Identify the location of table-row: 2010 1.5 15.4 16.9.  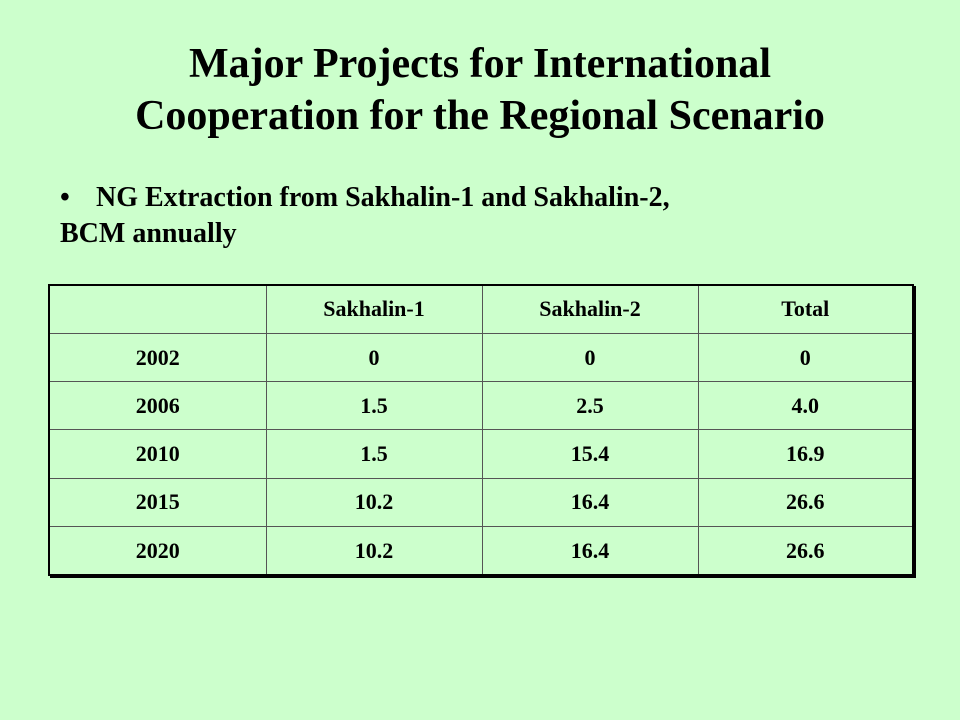
(481, 454).